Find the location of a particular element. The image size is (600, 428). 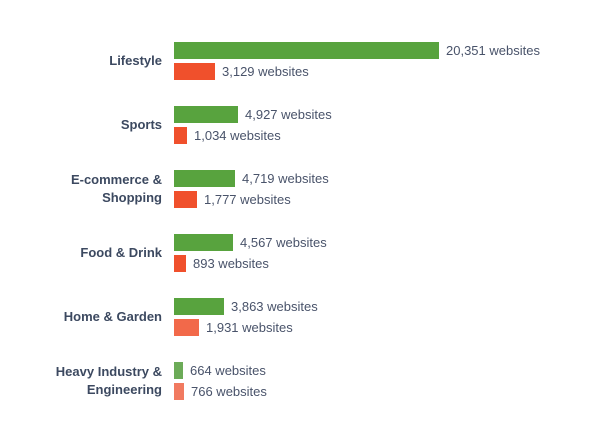

category-label: Sports is located at coordinates (141, 124).